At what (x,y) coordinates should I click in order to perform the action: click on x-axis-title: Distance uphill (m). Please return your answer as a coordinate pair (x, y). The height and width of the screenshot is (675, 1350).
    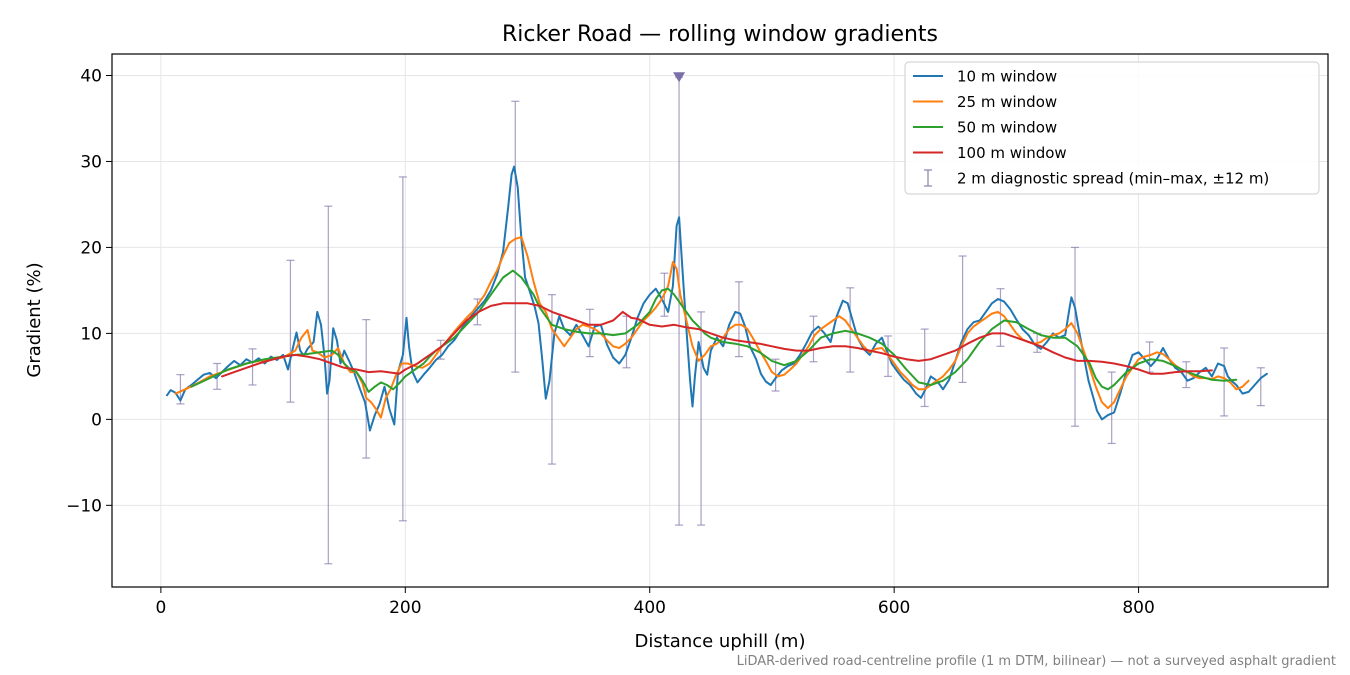
    Looking at the image, I should click on (720, 641).